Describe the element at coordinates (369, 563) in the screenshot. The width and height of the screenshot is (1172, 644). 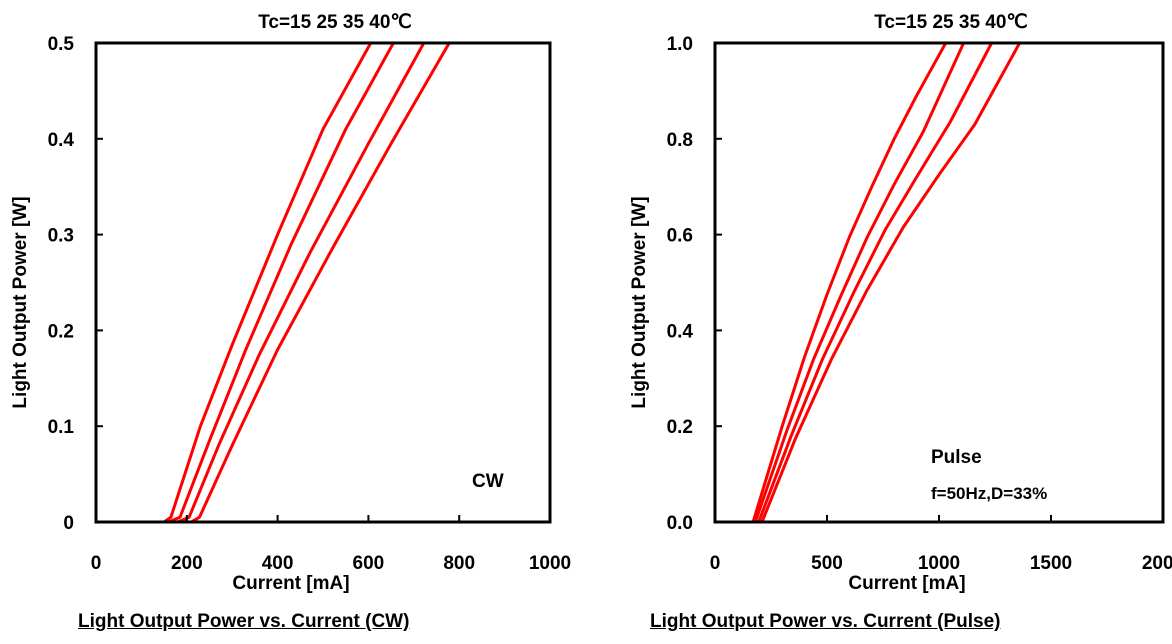
I see `chart-cw-x-tick-label: 600` at that location.